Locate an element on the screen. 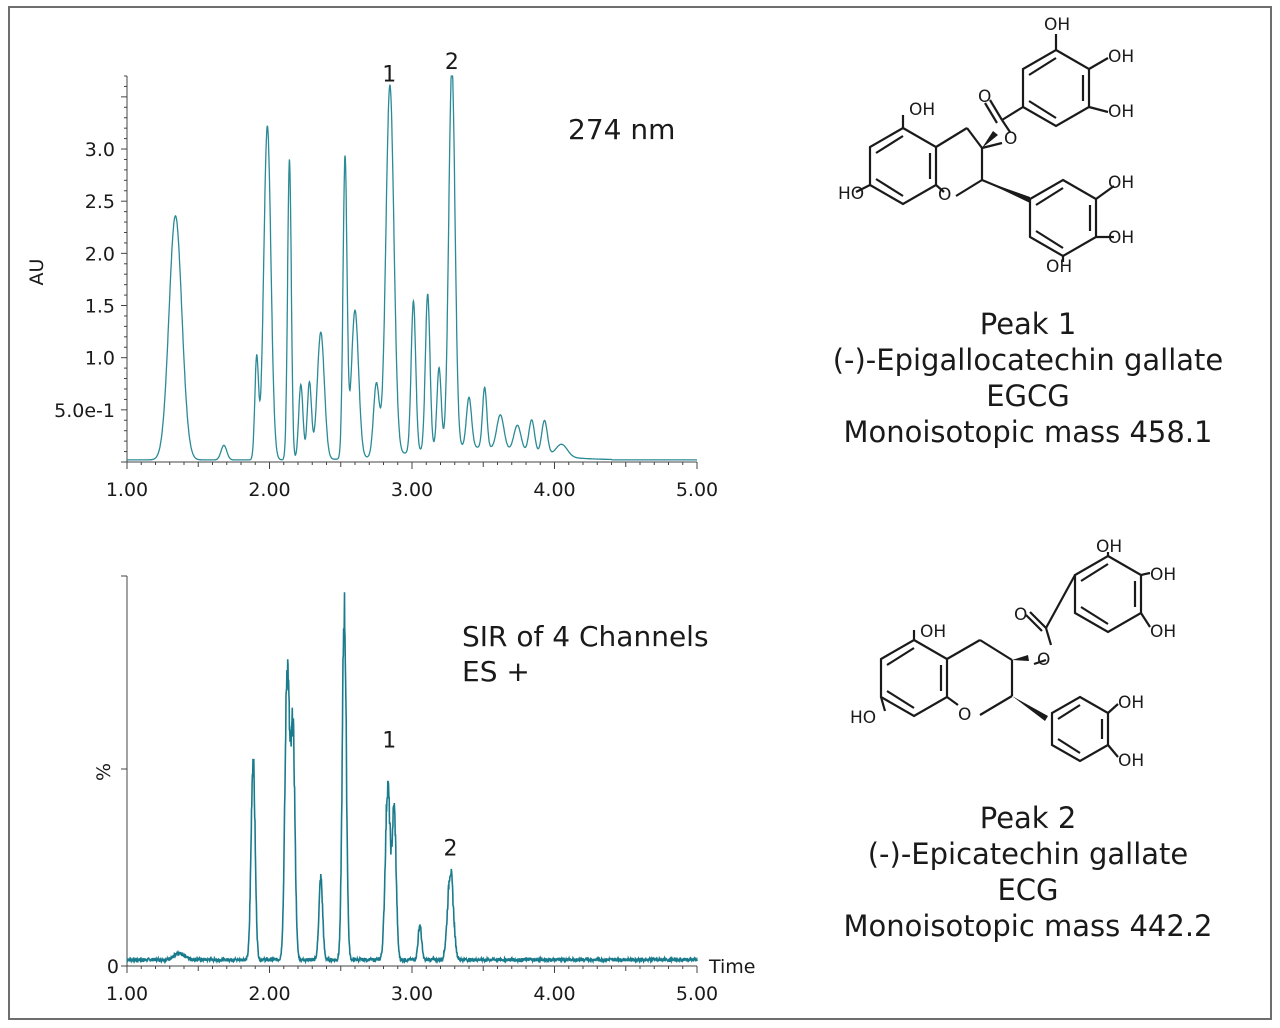  compound-1-mass: Monoisotopic mass 458.1 is located at coordinates (1028, 432).